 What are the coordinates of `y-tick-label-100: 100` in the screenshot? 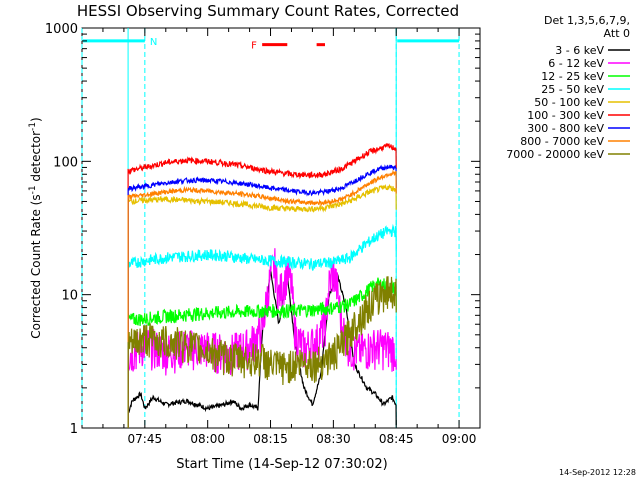 It's located at (65, 162).